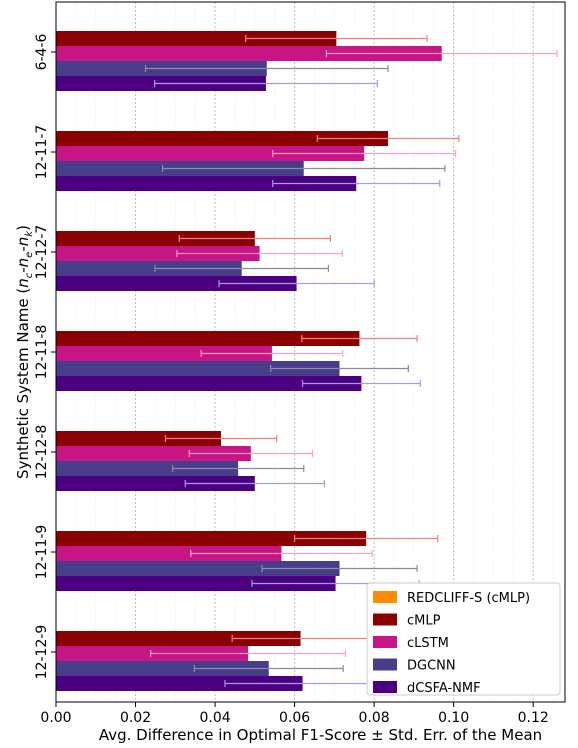 This screenshot has width=578, height=748. Describe the element at coordinates (23, 263) in the screenshot. I see `y-axis-label-n2: n` at that location.